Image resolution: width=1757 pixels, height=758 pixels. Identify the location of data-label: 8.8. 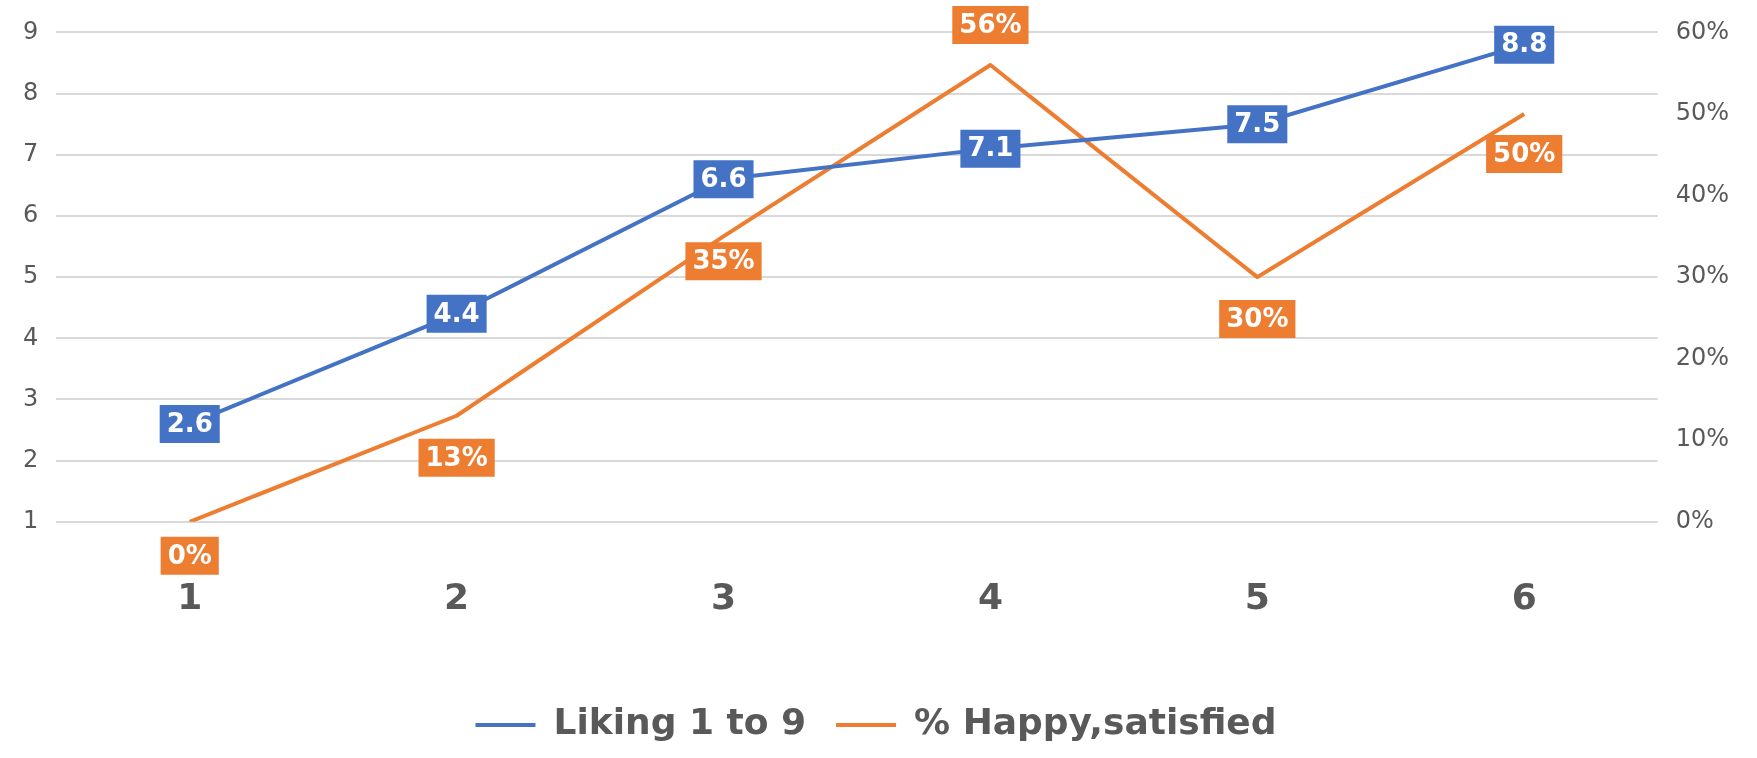
(1524, 43).